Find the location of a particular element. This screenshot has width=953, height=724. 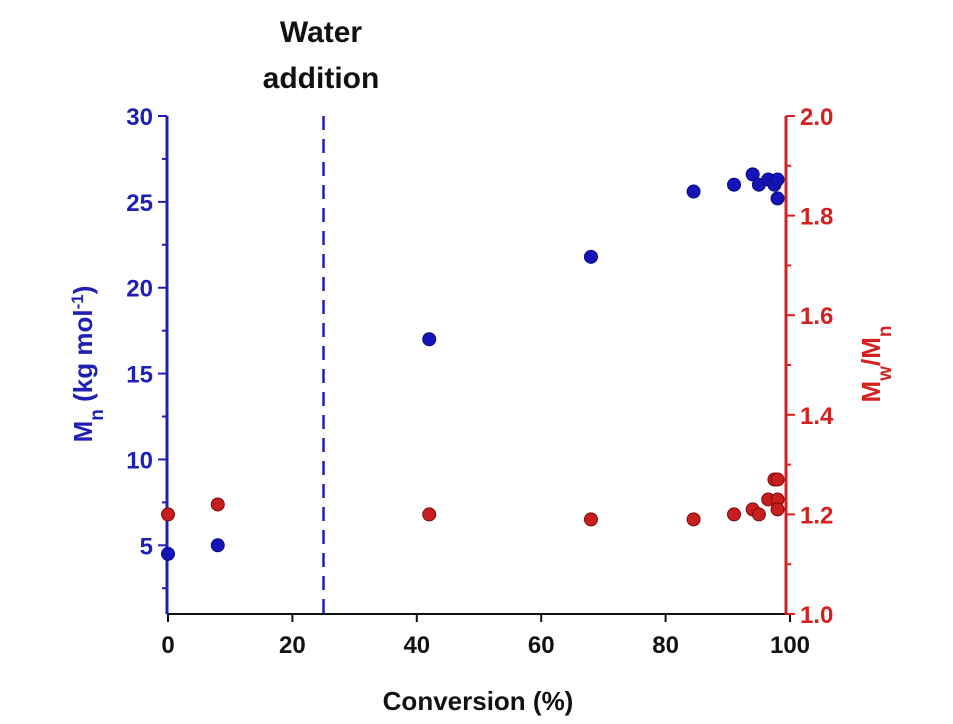

left-axis-title: Mn (kg mol-1) is located at coordinates (88, 364).